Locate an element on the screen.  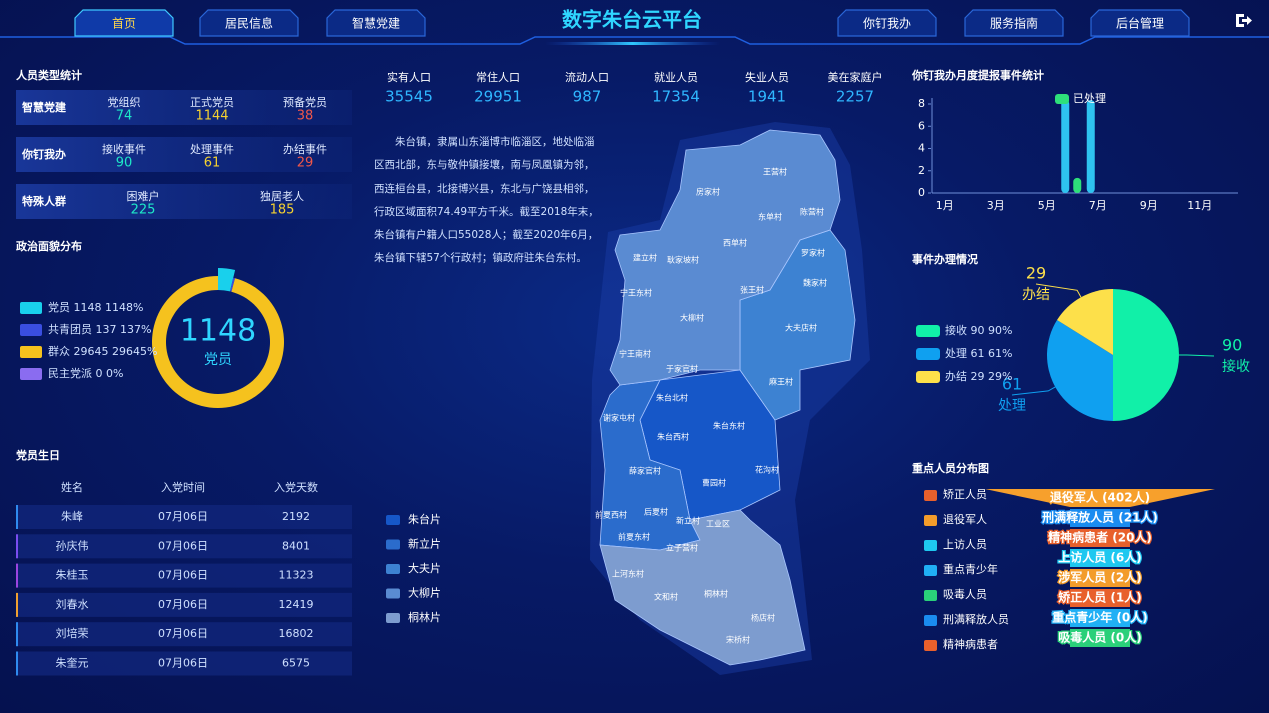
stat-row-label: 你钉我办 is located at coordinates (43, 154).